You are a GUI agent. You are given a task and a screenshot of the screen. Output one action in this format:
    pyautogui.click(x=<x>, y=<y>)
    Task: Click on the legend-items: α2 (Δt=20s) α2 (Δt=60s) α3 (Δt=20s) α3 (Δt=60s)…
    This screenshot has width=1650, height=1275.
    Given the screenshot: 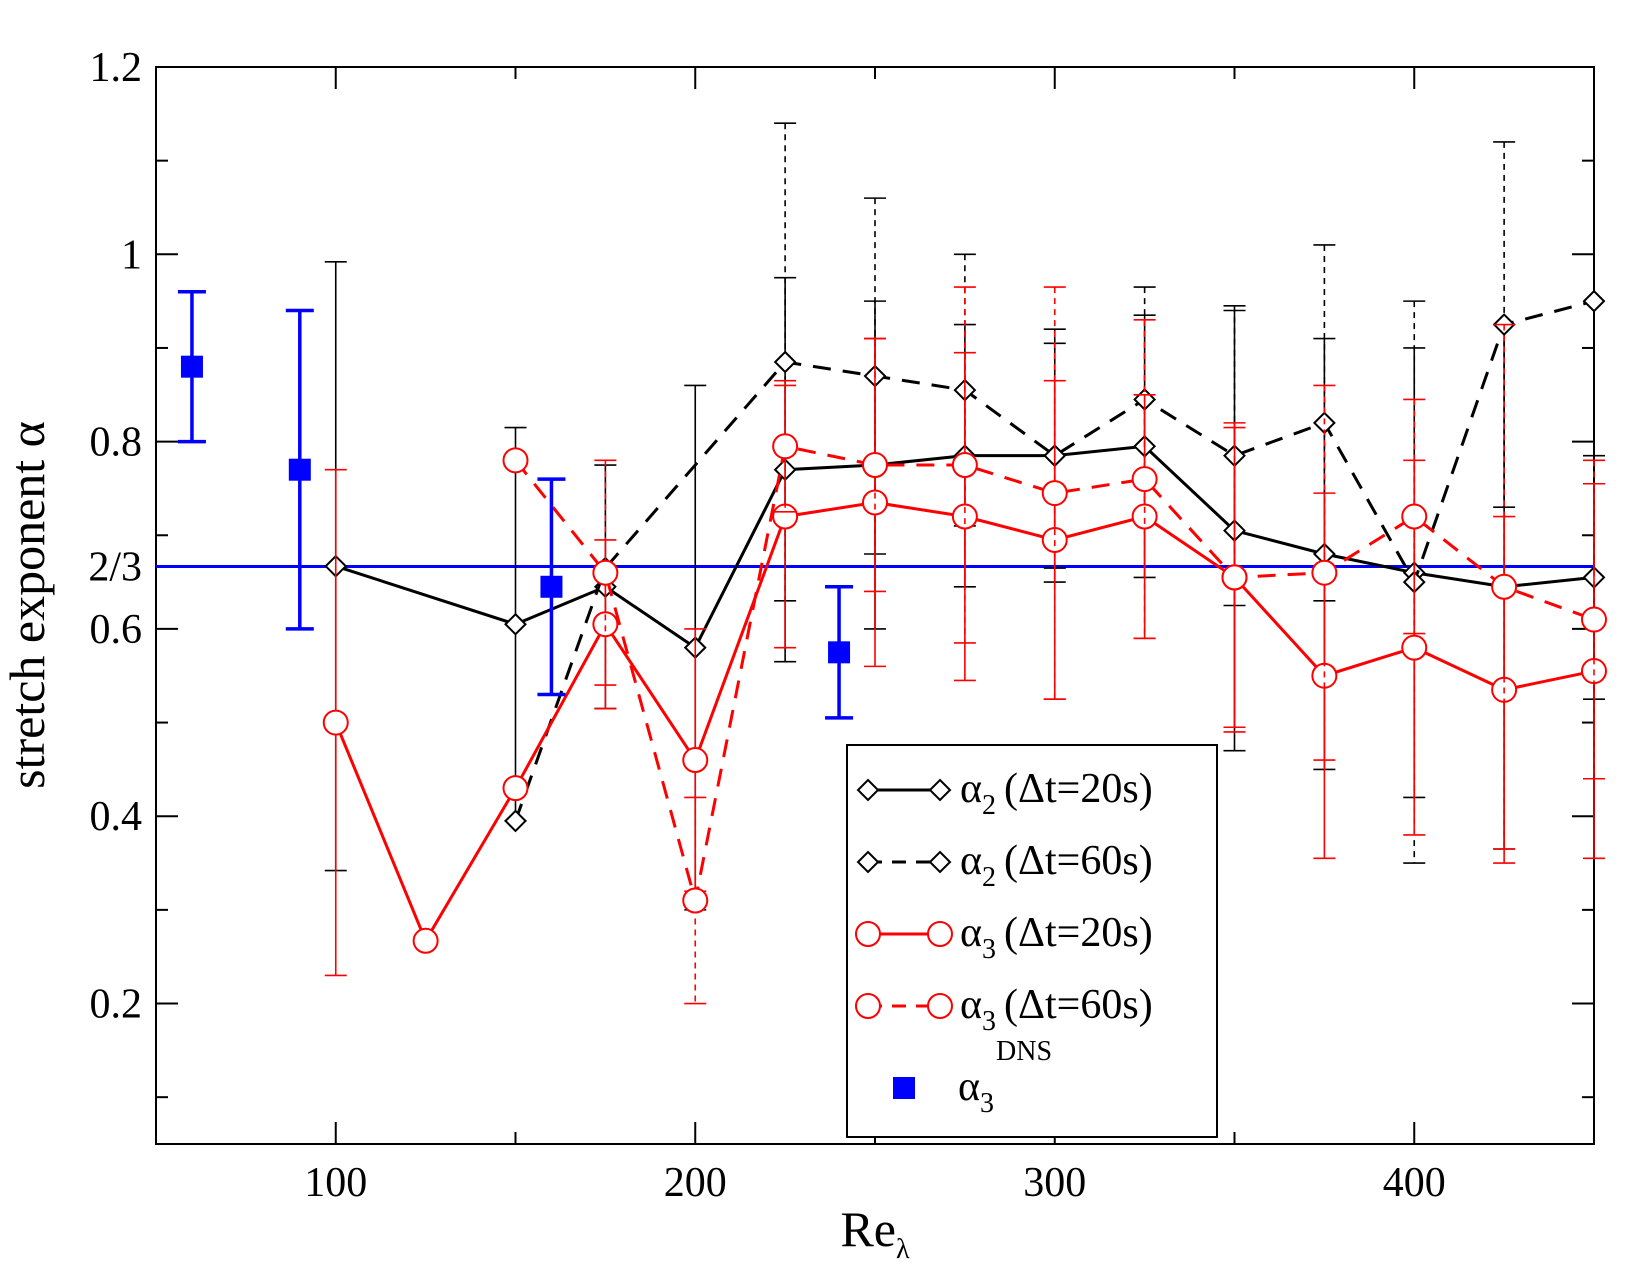 What is the action you would take?
    pyautogui.click(x=1004, y=942)
    